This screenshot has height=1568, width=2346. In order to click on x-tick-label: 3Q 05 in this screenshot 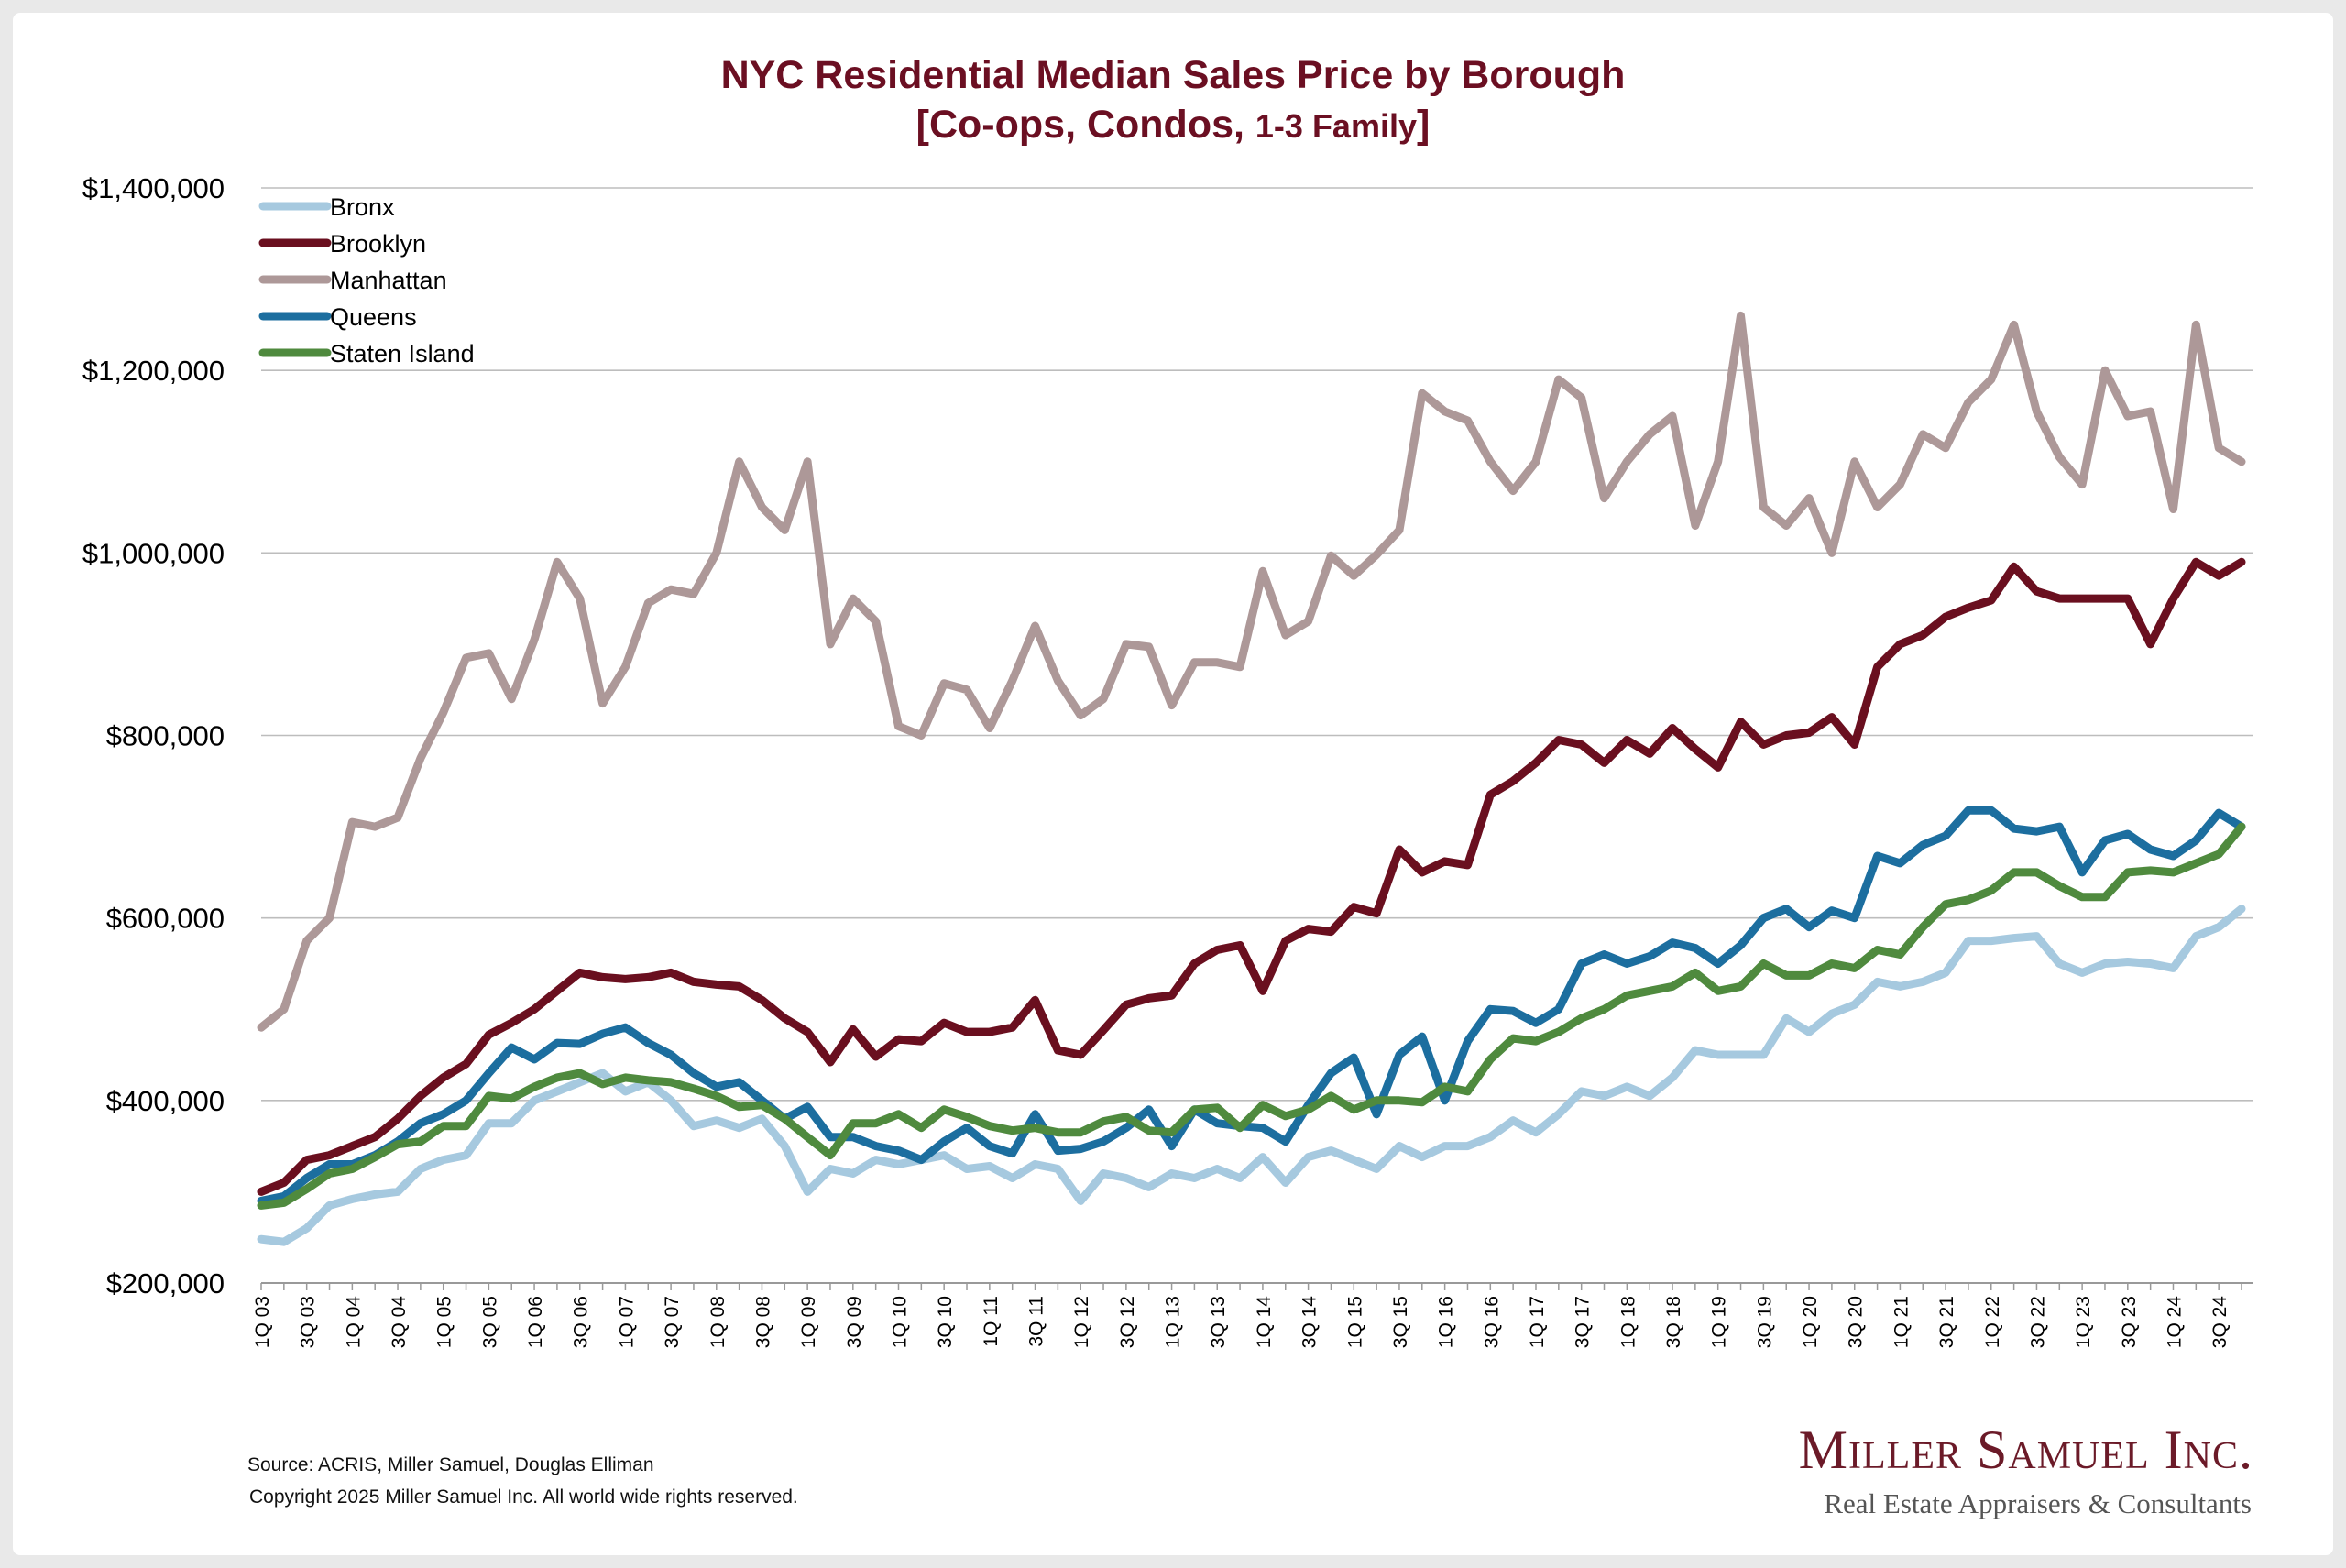, I will do `click(490, 1322)`.